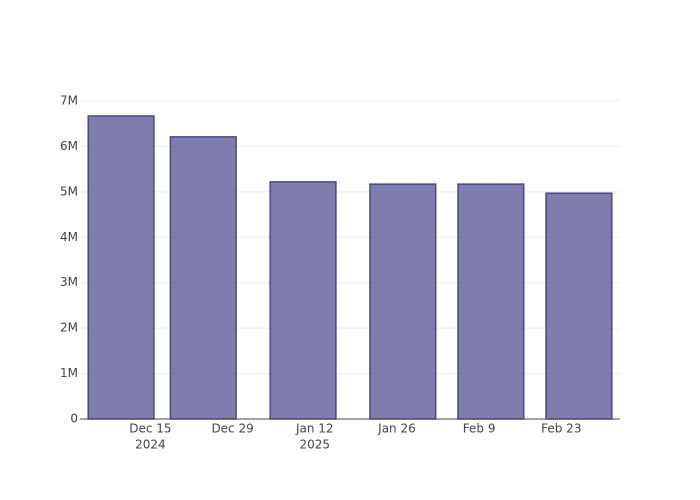  I want to click on x-tick-label: Feb 23, so click(561, 429).